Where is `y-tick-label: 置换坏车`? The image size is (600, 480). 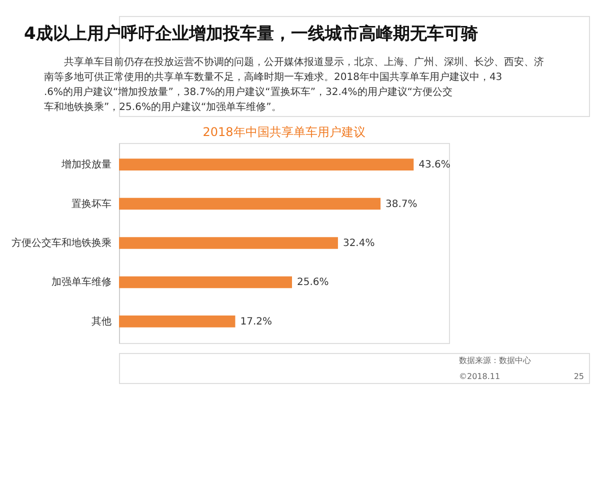 y-tick-label: 置换坏车 is located at coordinates (92, 204).